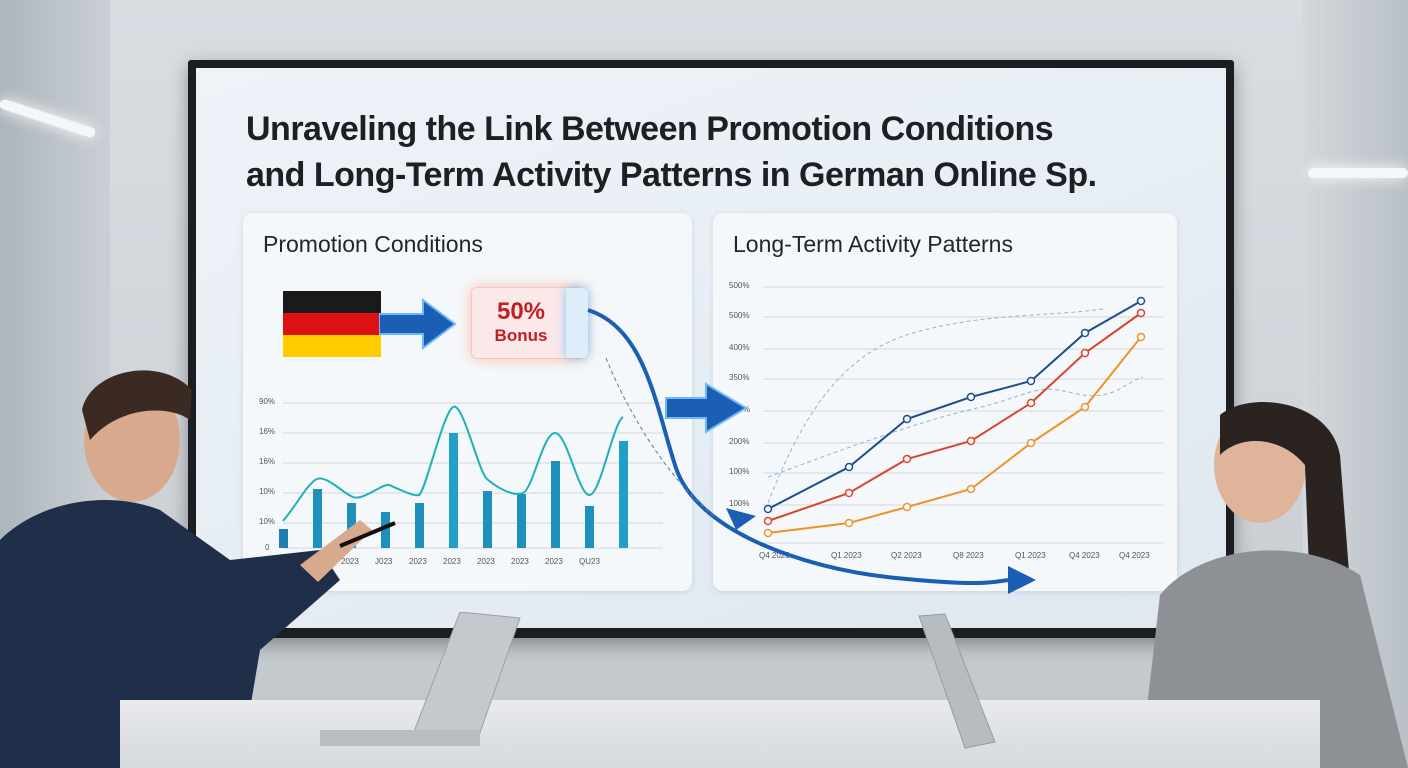  I want to click on bonus-ticket: 50% Bonus, so click(529, 323).